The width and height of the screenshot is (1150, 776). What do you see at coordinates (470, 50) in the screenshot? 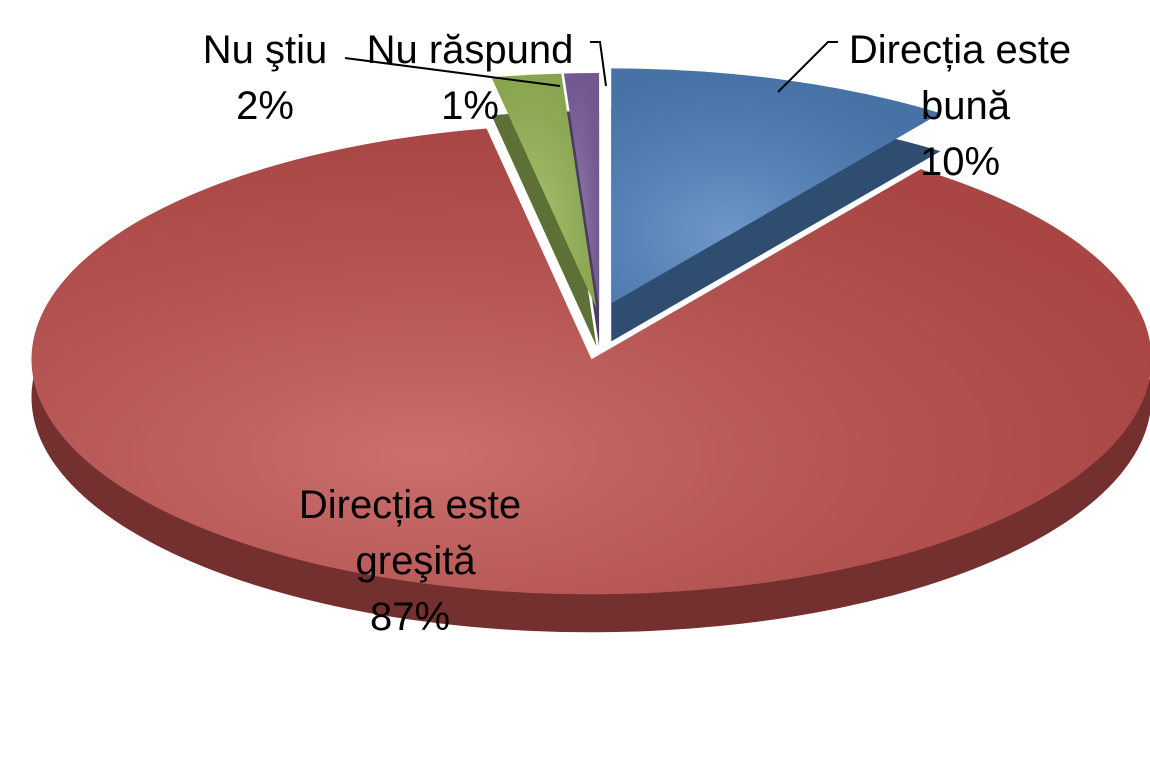
I see `category-label: Nu răspund` at bounding box center [470, 50].